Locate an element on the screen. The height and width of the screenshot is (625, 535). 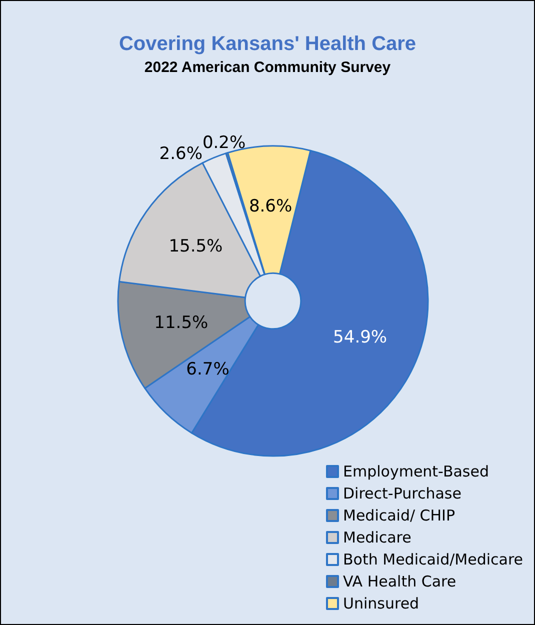
data-label: 15.5% is located at coordinates (195, 246).